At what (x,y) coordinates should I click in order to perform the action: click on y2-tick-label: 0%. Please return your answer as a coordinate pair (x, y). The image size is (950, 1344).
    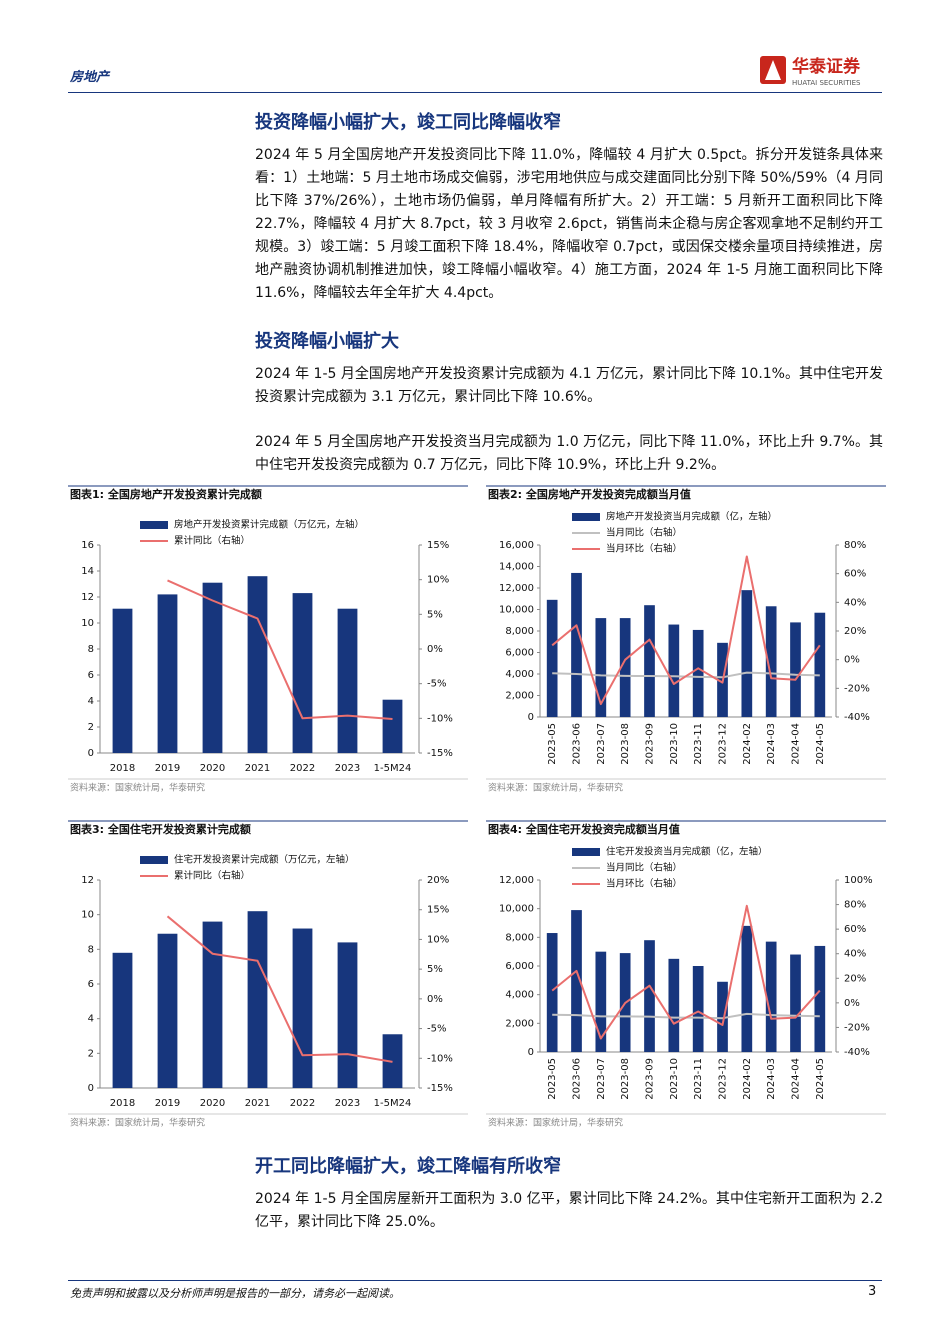
    Looking at the image, I should click on (852, 1003).